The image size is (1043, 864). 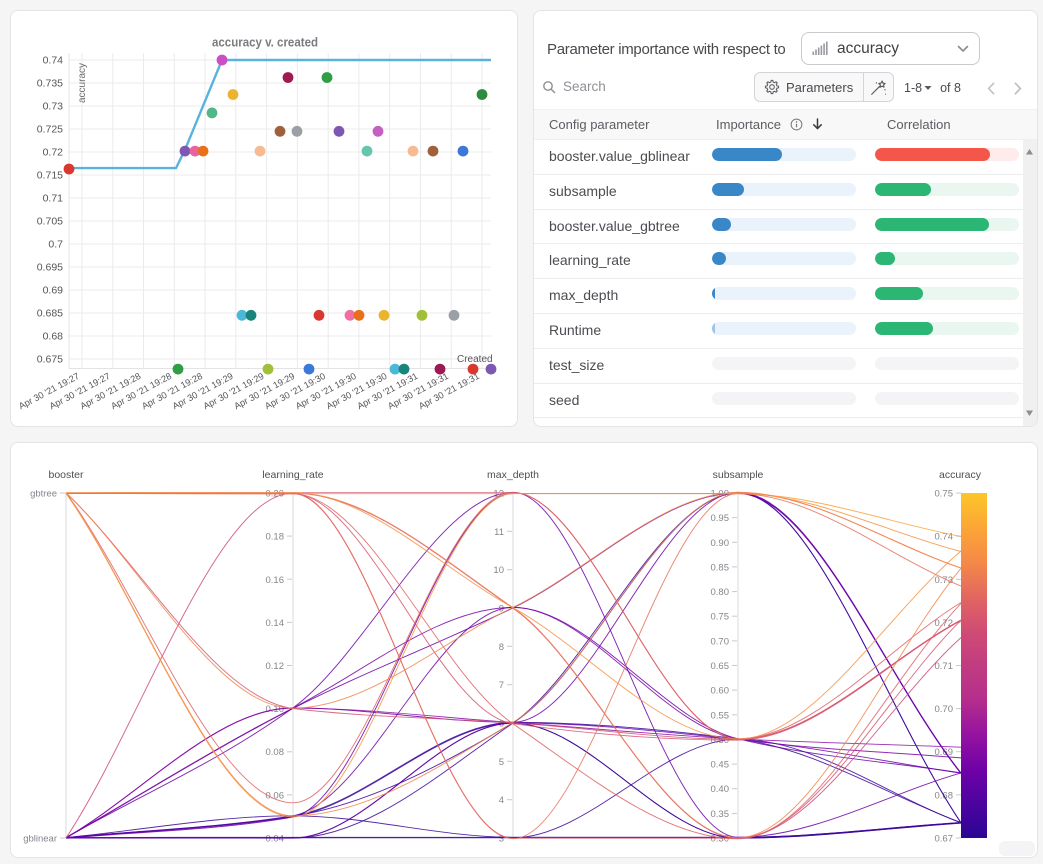 I want to click on svg-text: 0.30, so click(x=720, y=839).